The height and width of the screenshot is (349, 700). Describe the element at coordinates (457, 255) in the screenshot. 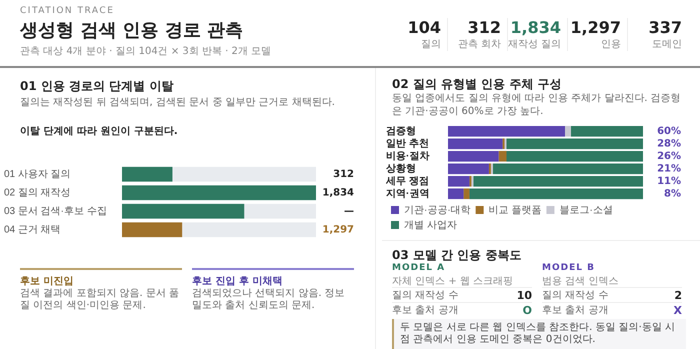

I see `text: 03 모델 간 인용 중복도` at that location.